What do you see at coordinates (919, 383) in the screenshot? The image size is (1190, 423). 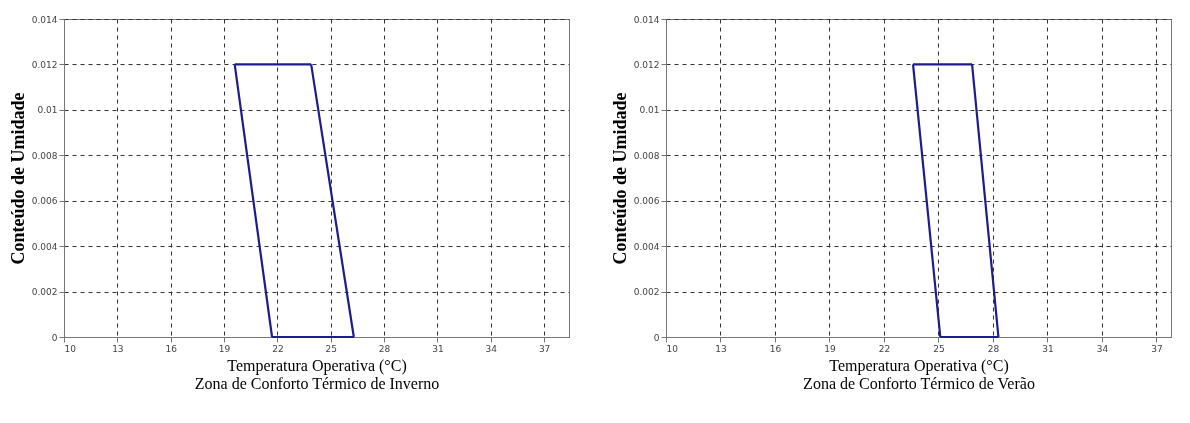 I see `text: Zona de Conforto Térmico de Verão` at bounding box center [919, 383].